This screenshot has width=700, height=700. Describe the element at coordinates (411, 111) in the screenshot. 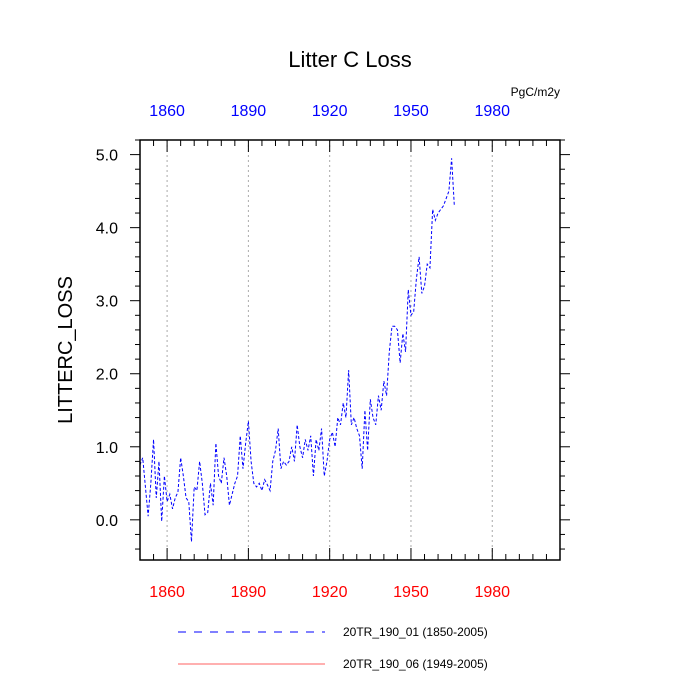

I see `x-tick-label-top: 1950` at that location.